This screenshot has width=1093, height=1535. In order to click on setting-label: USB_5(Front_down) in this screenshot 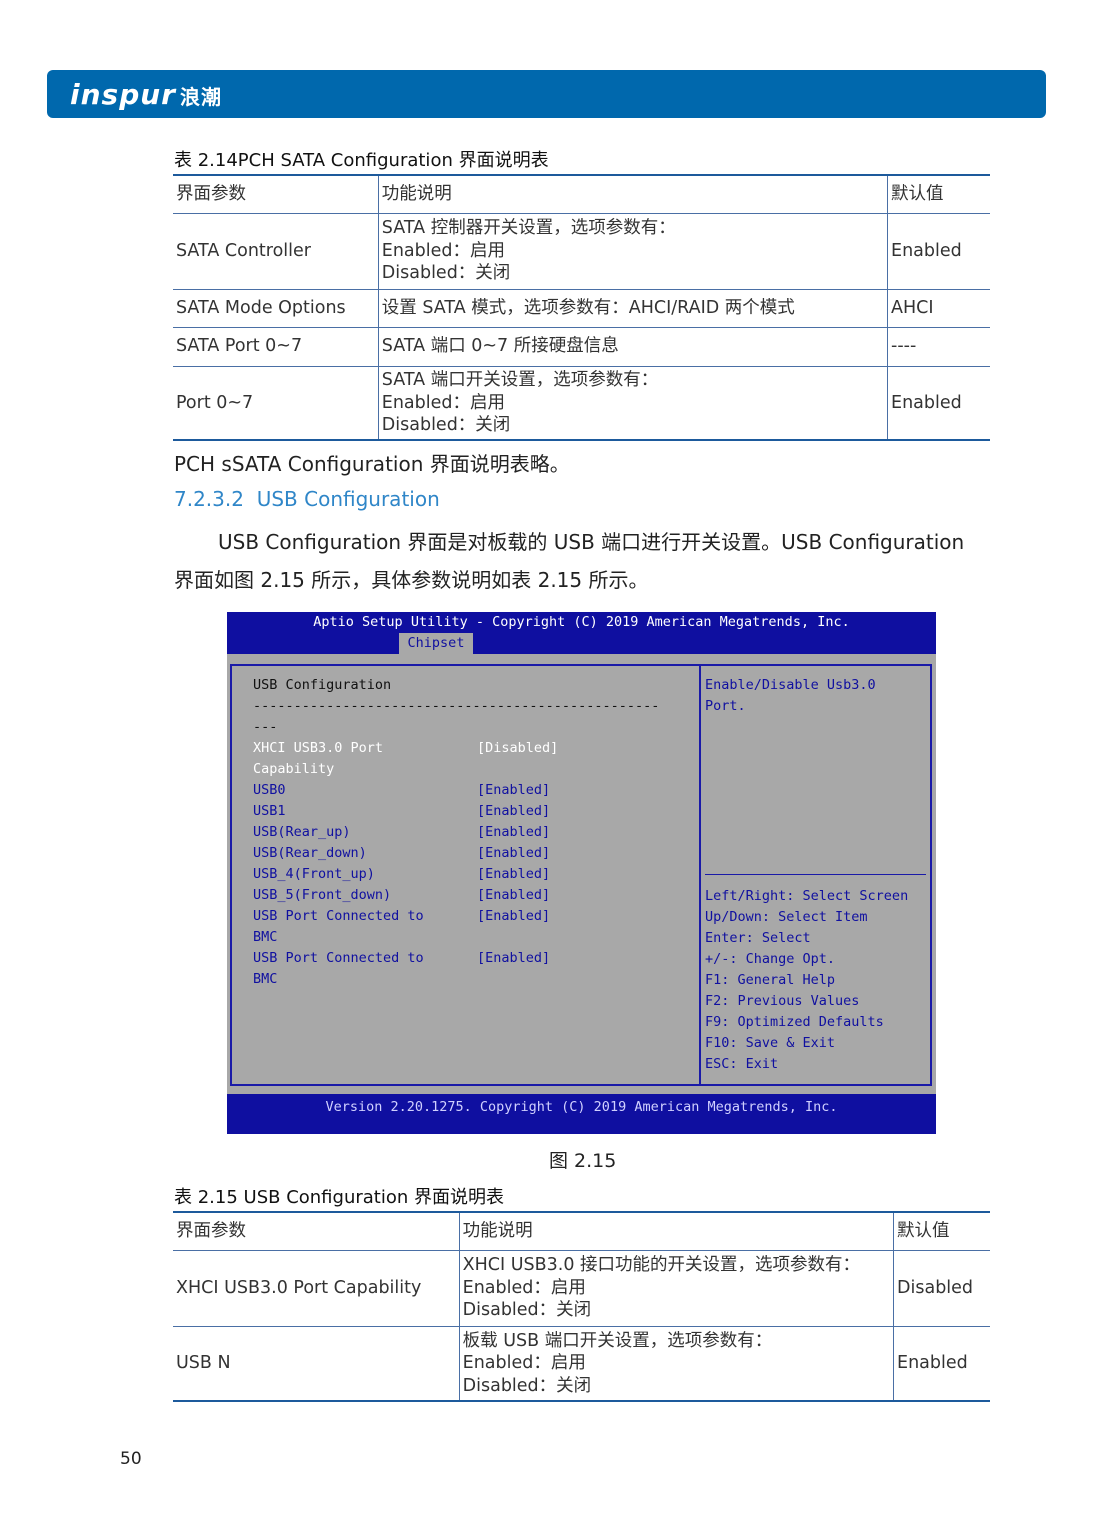, I will do `click(322, 895)`.